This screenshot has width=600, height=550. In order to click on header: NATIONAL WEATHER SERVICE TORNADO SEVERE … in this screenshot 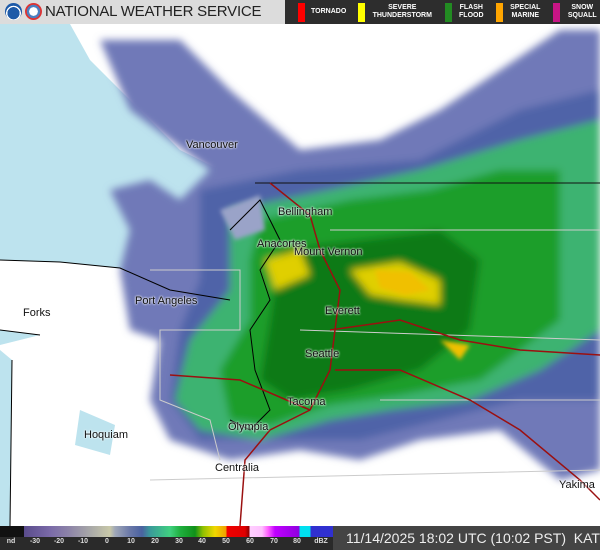, I will do `click(300, 12)`.